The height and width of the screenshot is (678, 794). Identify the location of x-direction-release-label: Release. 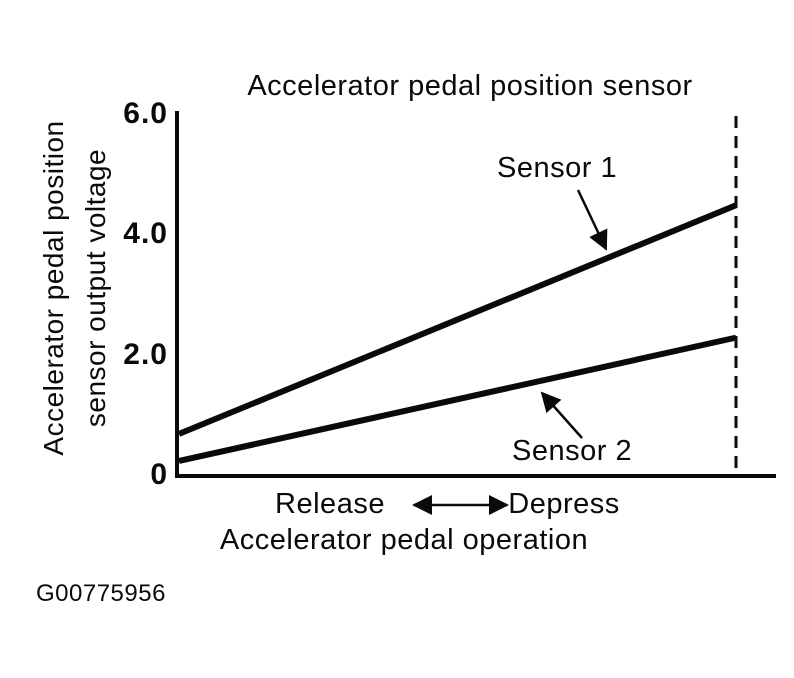
(330, 504).